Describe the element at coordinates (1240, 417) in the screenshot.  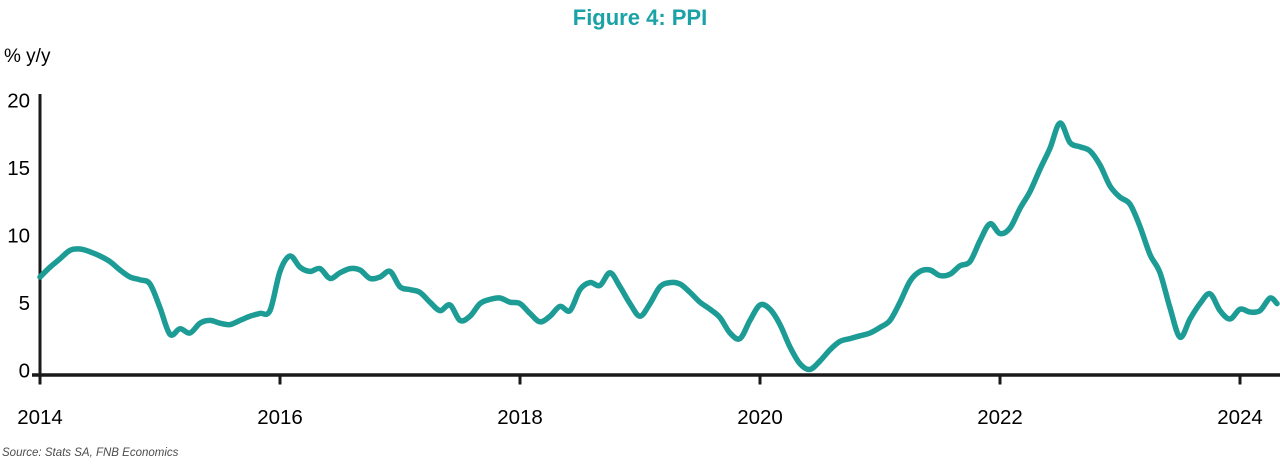
I see `x-axis-tick-label: 2024` at that location.